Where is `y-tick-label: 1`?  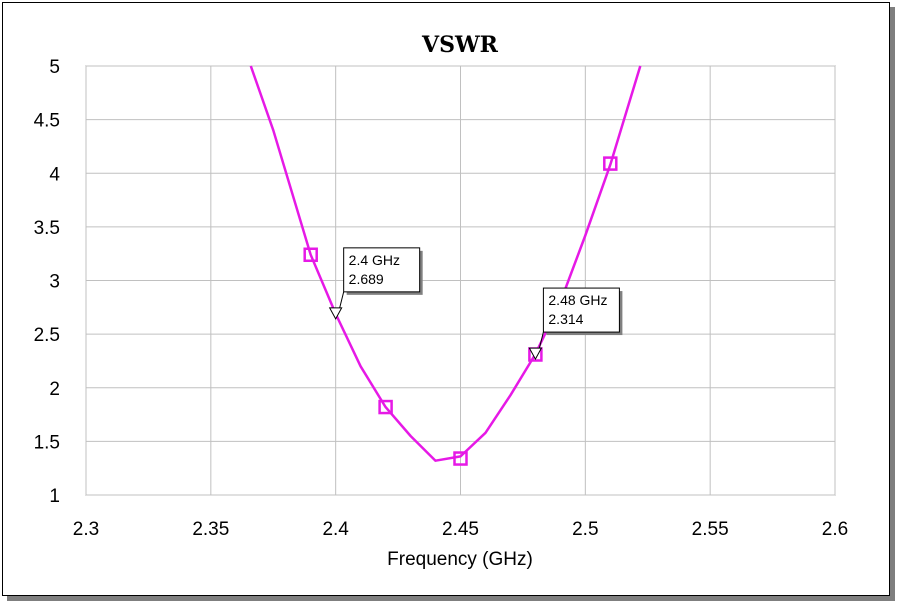
y-tick-label: 1 is located at coordinates (54, 496).